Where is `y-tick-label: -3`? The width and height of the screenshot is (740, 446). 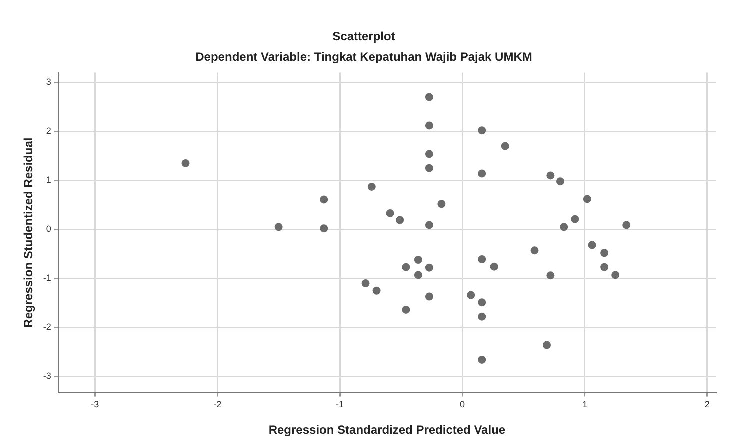
y-tick-label: -3 is located at coordinates (47, 376).